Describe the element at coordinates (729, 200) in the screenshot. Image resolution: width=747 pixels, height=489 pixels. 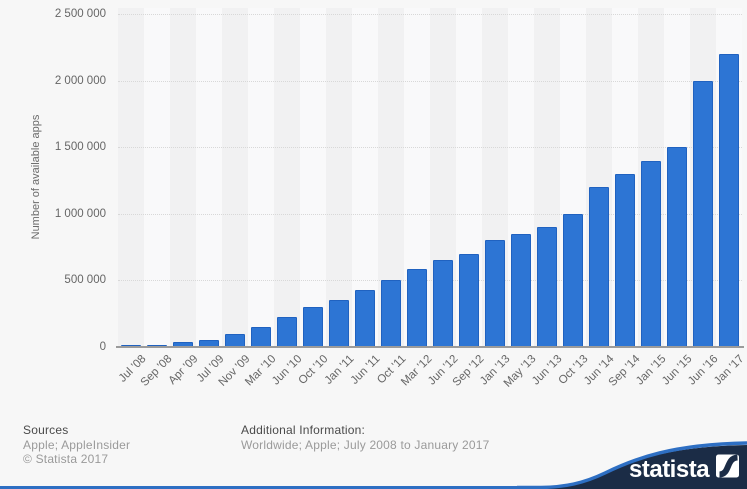
I see `bar-jan17` at that location.